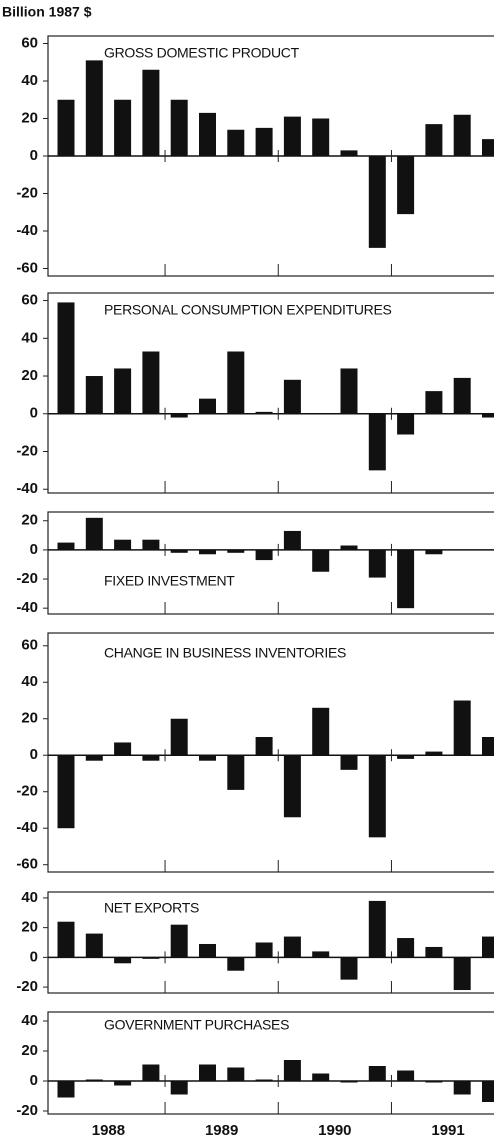  What do you see at coordinates (202, 53) in the screenshot?
I see `panel-title: GROSS DOMESTIC PRODUCT` at bounding box center [202, 53].